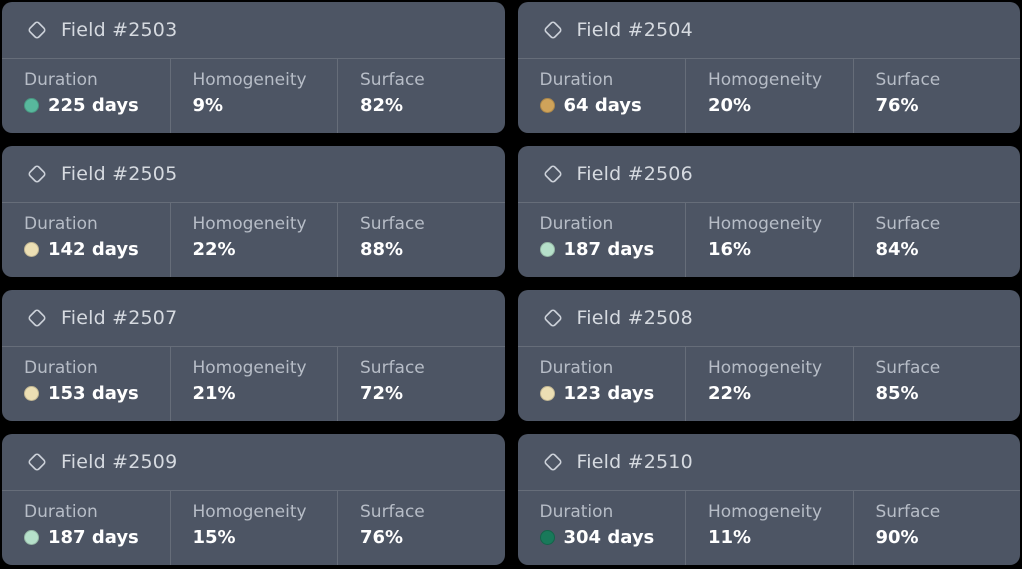  Describe the element at coordinates (897, 537) in the screenshot. I see `surface-value: 90%` at that location.